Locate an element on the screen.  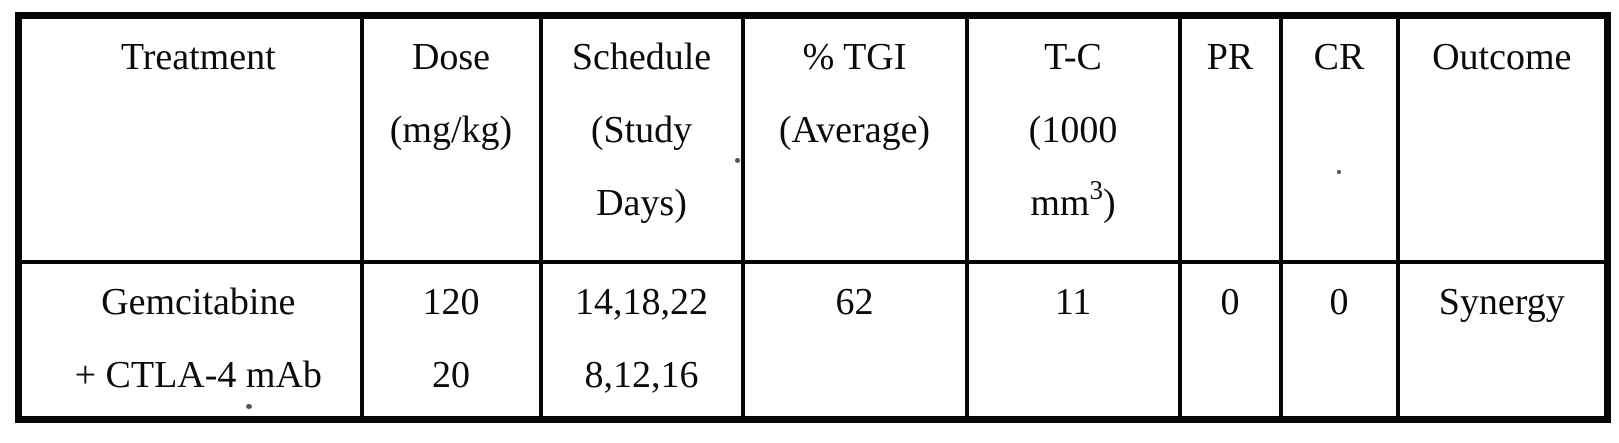
header-pr-label: PR is located at coordinates (1230, 57).